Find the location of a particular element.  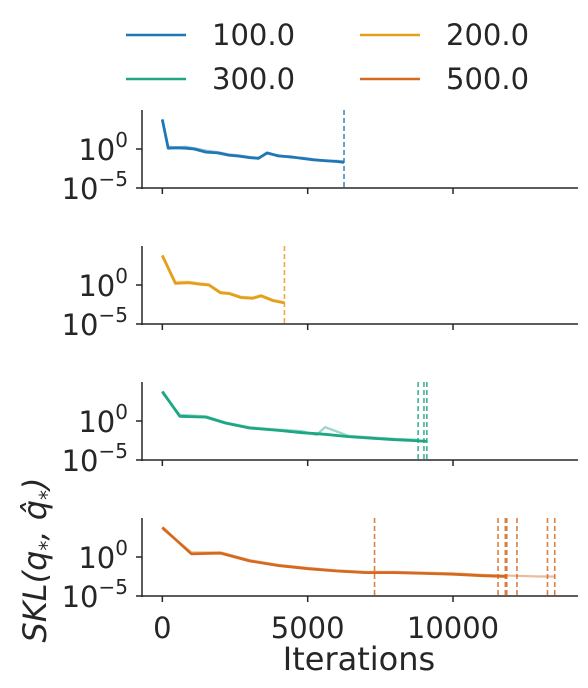

legend-item: 200.0 is located at coordinates (444, 35).